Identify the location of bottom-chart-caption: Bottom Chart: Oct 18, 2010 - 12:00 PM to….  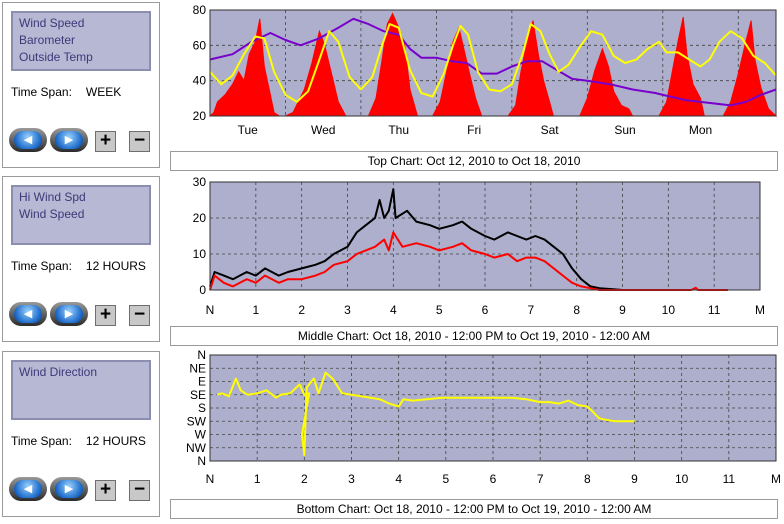
(474, 509).